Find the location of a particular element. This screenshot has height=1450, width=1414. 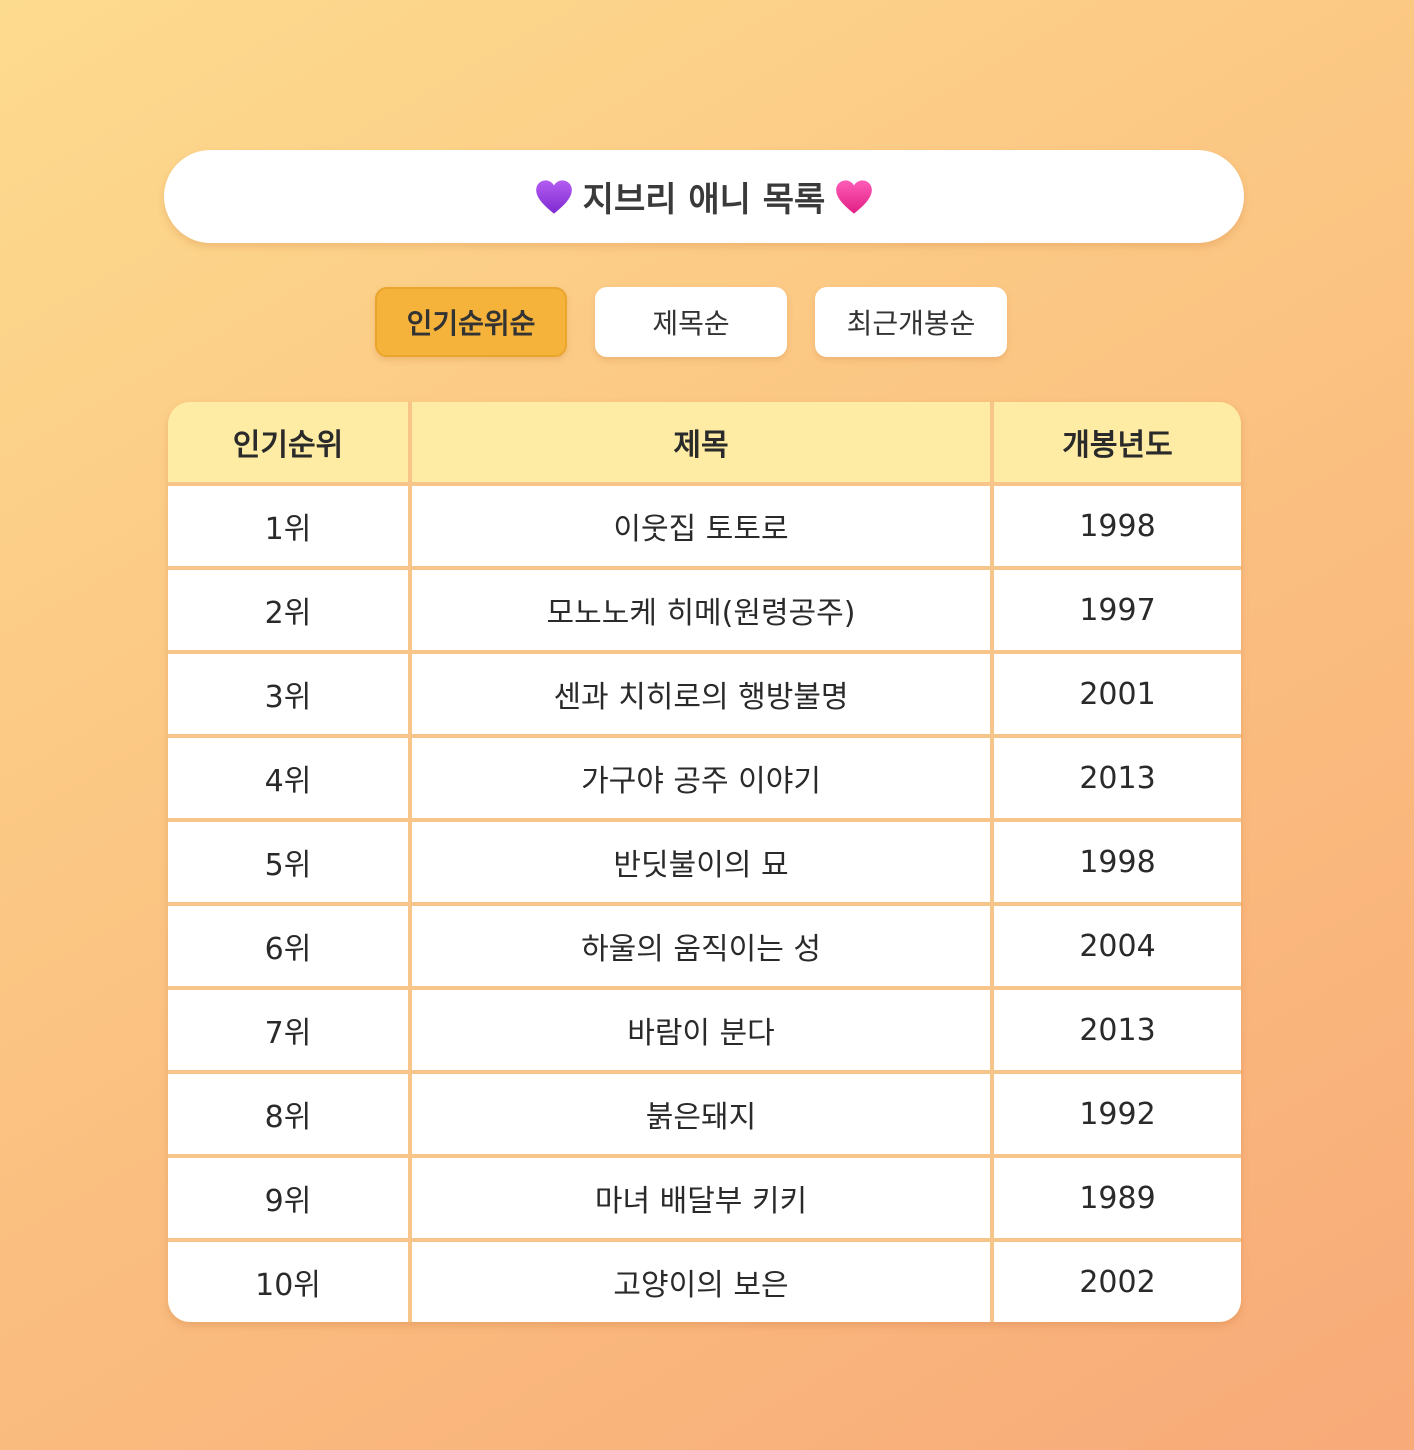

purple-heart-icon is located at coordinates (553, 196).